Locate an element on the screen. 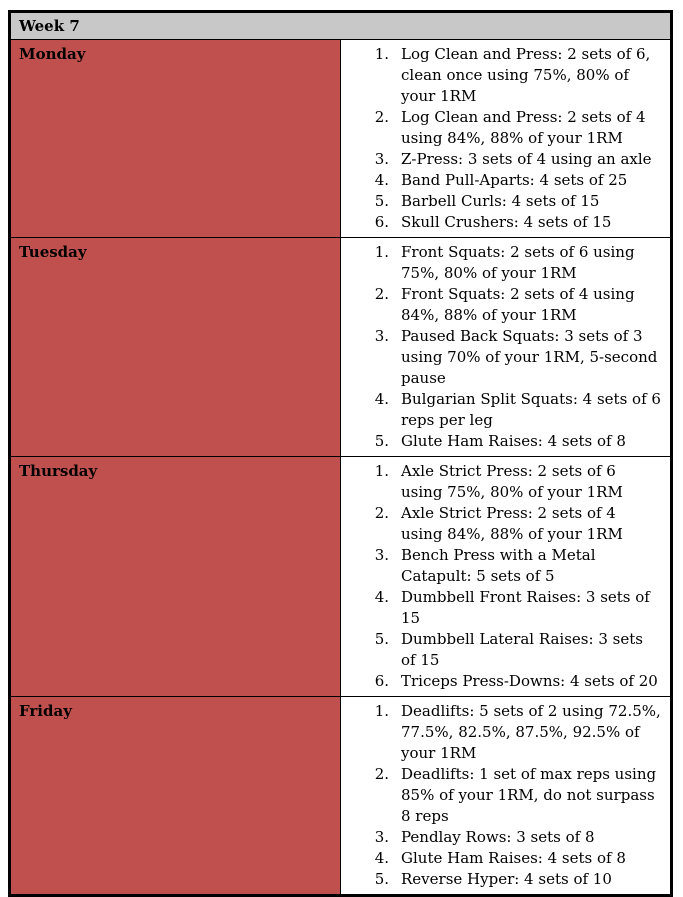  exercise-text: Dumbbell Front Raises: 3 sets of 15 is located at coordinates (525, 607).